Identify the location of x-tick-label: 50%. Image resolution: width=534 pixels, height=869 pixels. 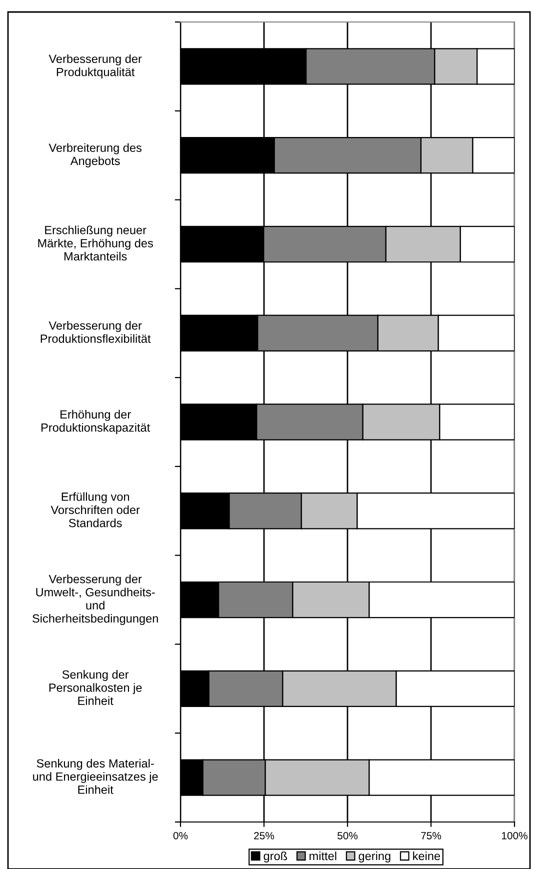
(347, 836).